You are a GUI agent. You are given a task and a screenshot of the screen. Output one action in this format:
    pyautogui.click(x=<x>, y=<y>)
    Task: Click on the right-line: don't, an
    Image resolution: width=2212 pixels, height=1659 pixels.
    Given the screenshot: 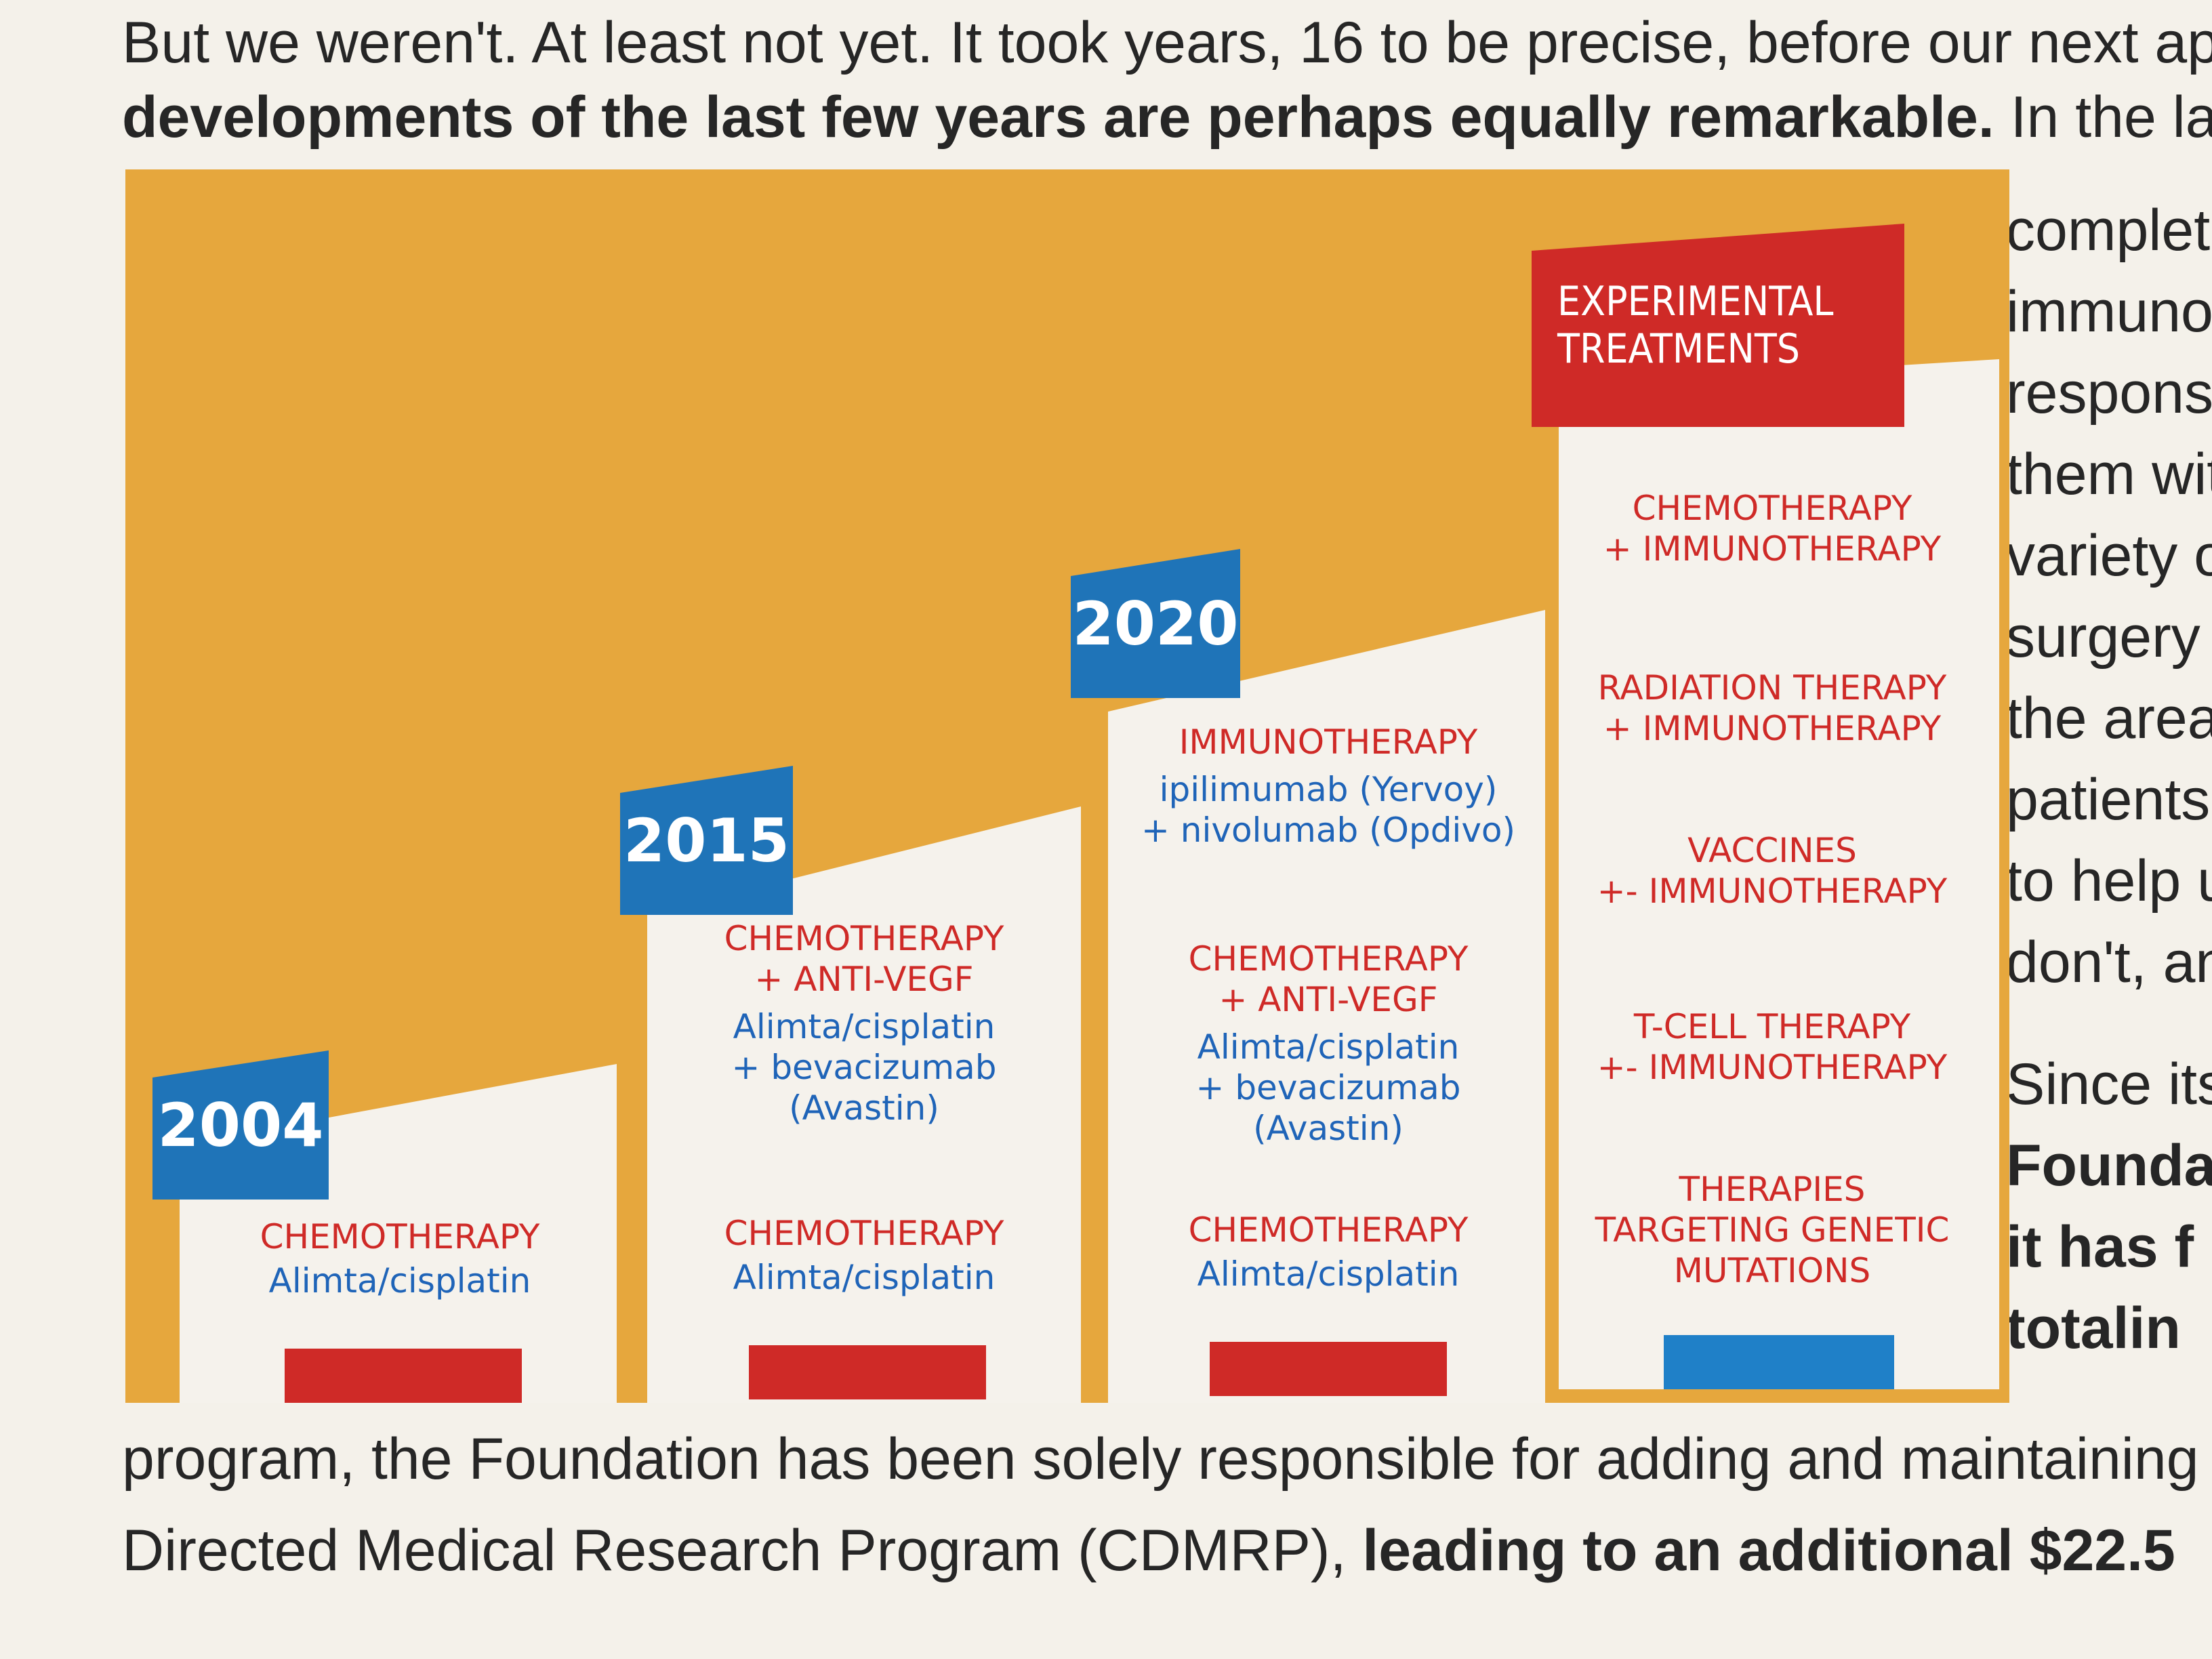 What is the action you would take?
    pyautogui.click(x=2109, y=962)
    